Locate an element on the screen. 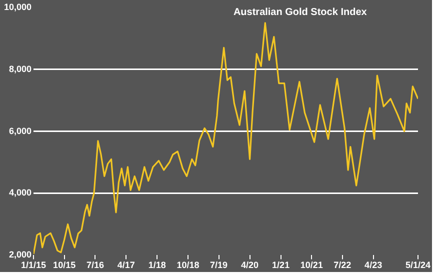 The height and width of the screenshot is (280, 445). x-tick-label: 7/22 is located at coordinates (343, 265).